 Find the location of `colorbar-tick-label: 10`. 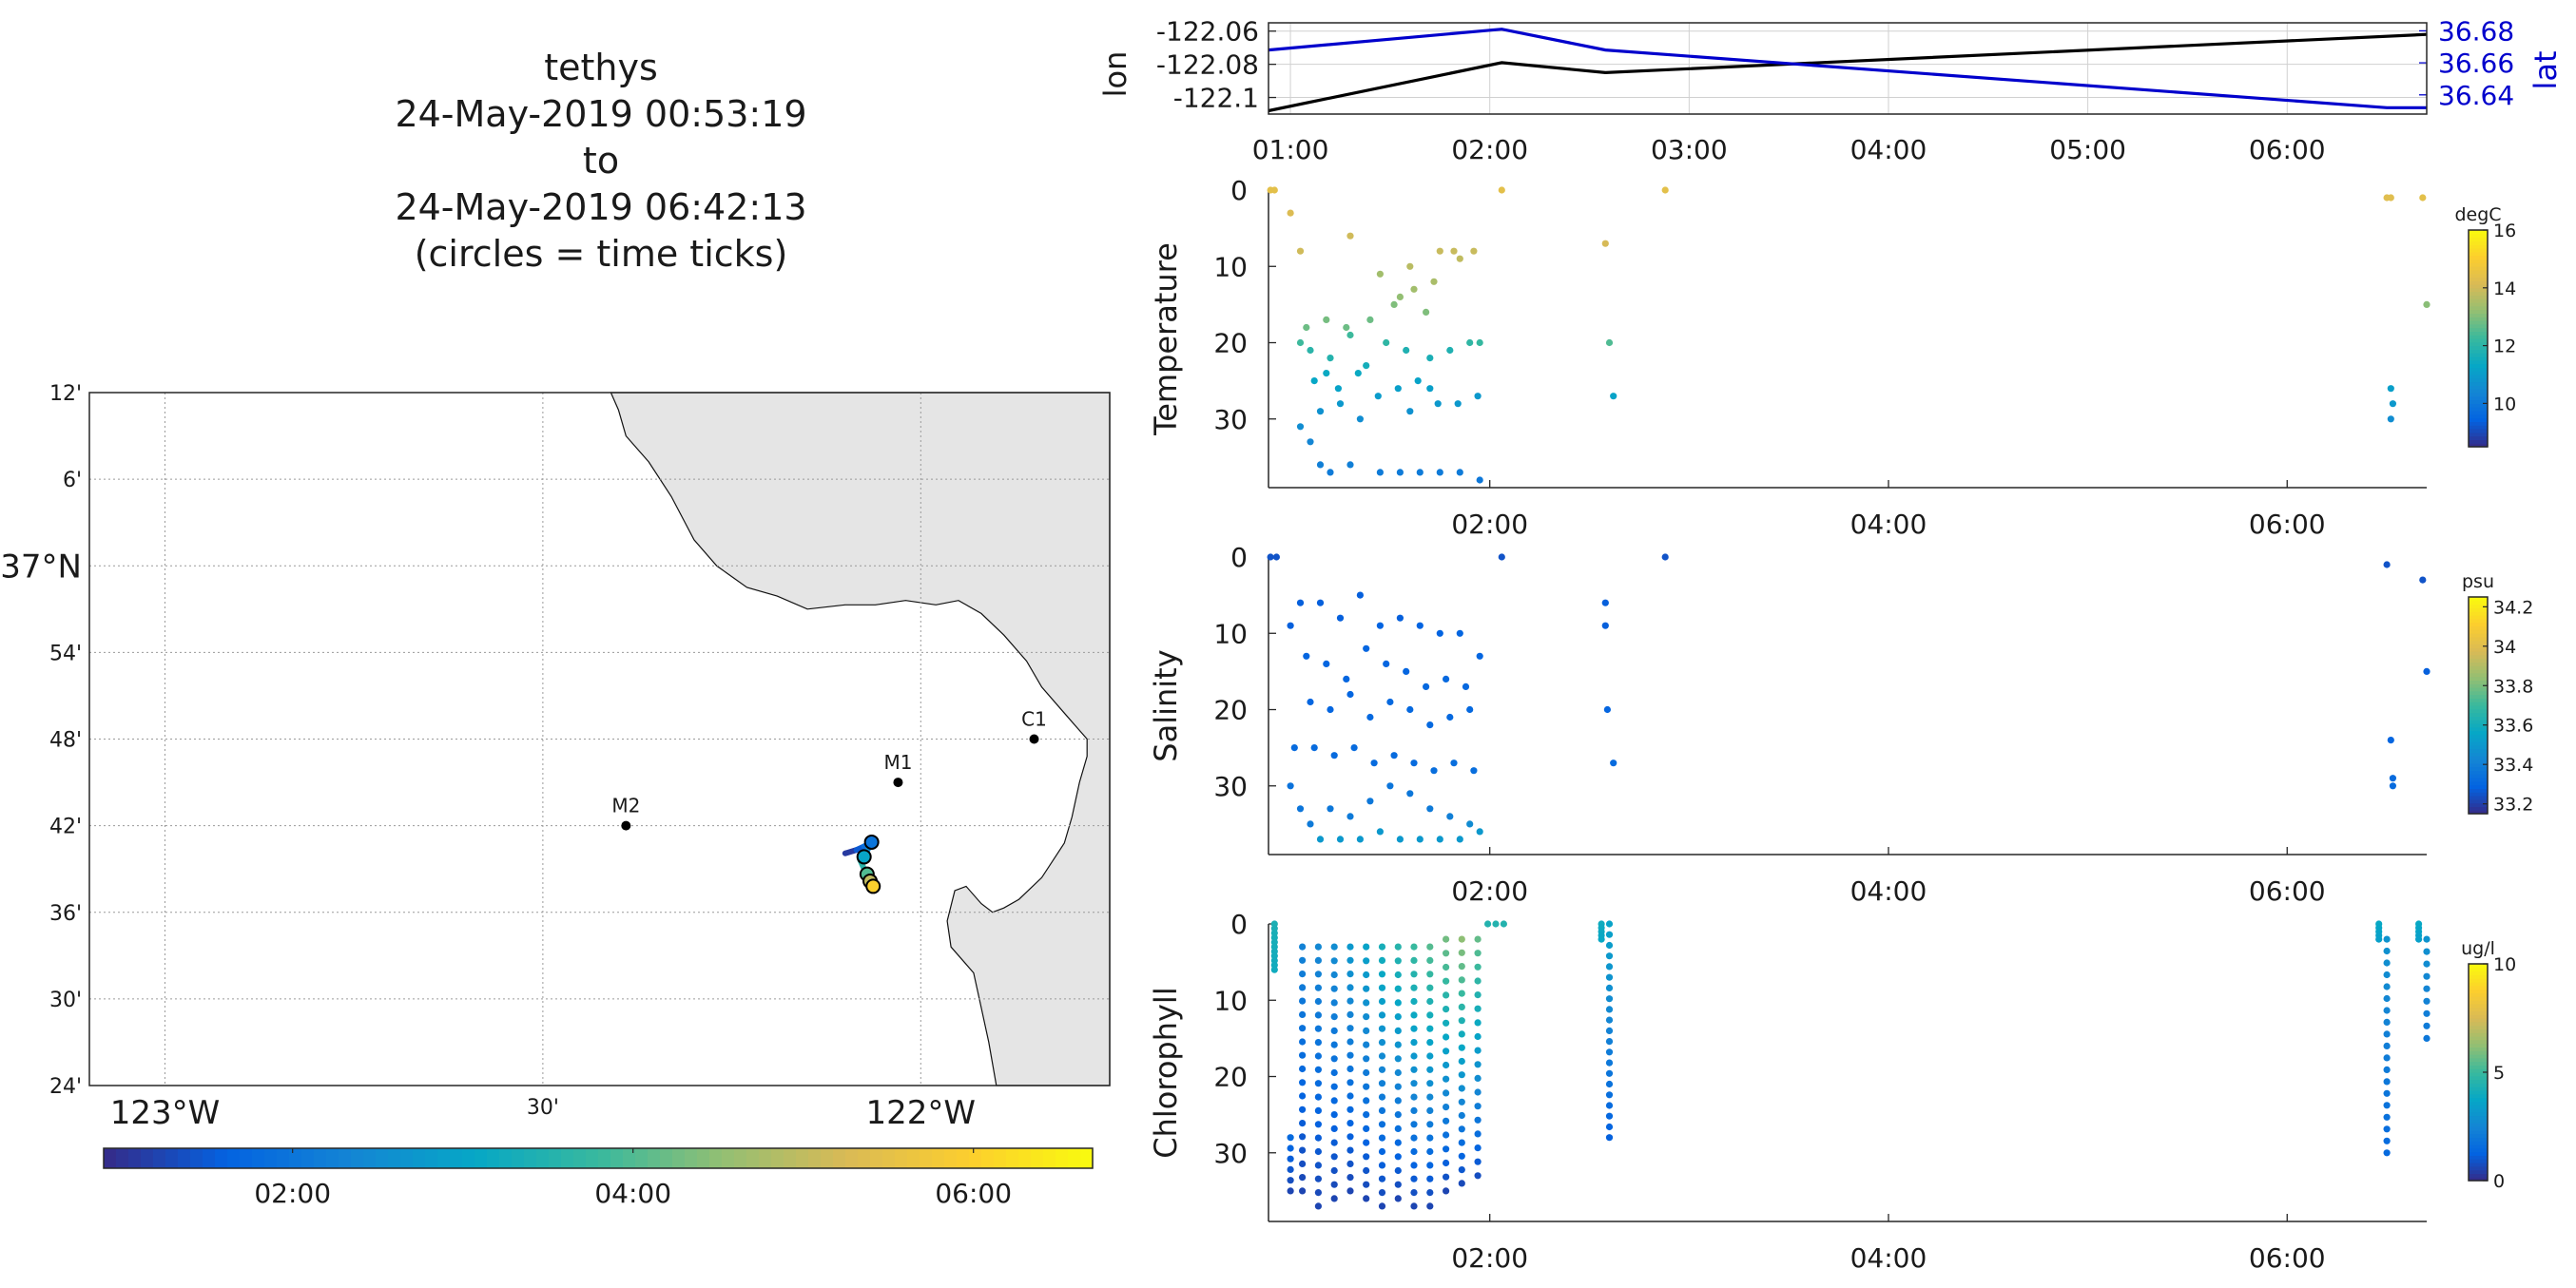

colorbar-tick-label: 10 is located at coordinates (2504, 965).